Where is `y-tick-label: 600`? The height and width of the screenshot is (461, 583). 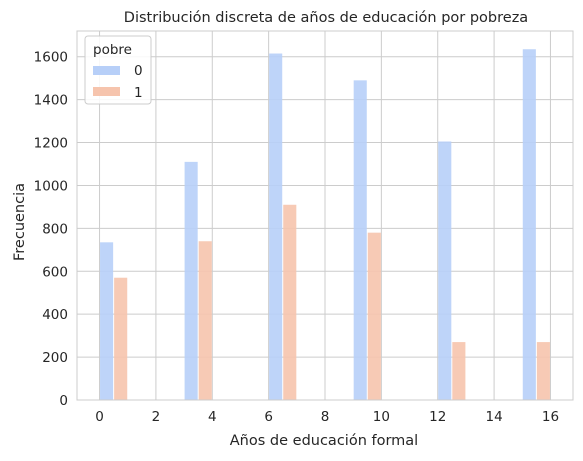
y-tick-label: 600 is located at coordinates (55, 272).